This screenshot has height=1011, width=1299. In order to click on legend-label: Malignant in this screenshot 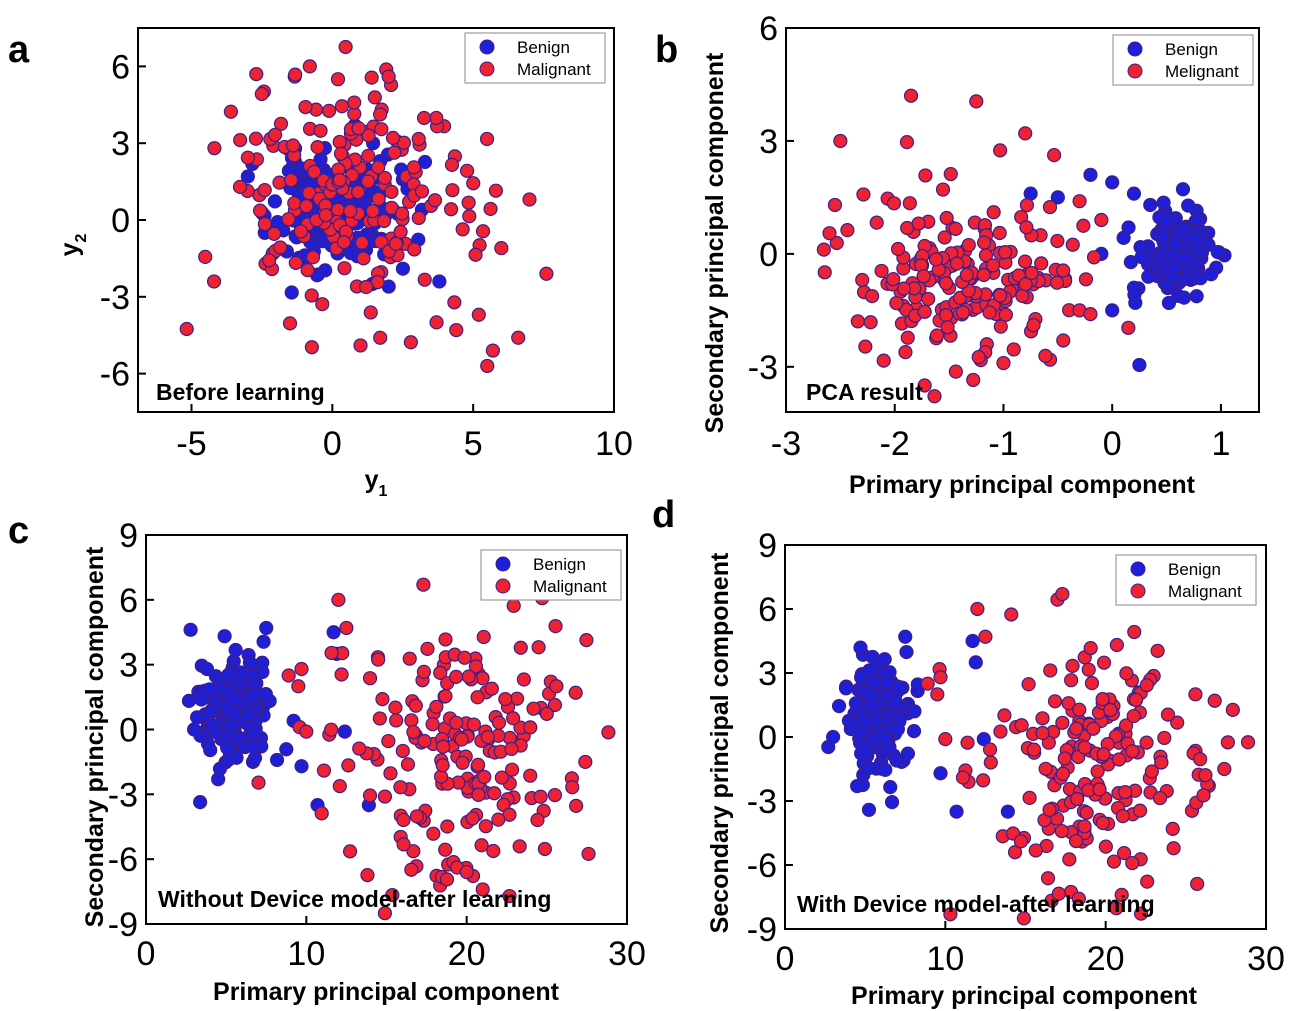, I will do `click(1205, 591)`.